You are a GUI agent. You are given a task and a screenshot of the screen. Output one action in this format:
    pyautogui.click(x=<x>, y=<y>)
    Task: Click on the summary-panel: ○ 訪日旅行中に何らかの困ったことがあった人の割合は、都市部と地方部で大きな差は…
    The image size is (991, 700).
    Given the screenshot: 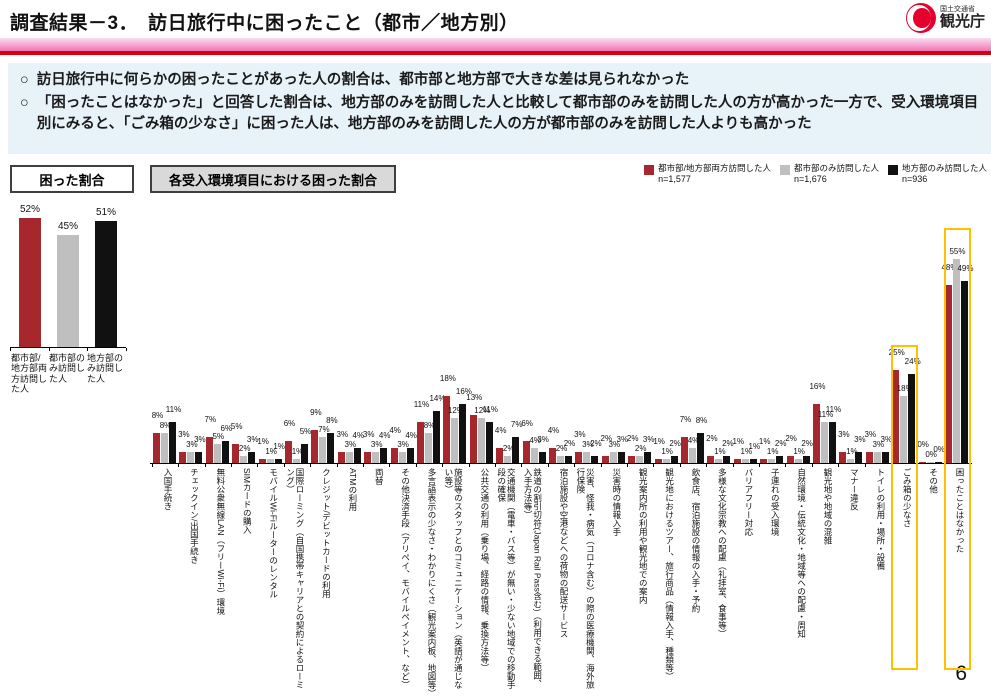 What is the action you would take?
    pyautogui.click(x=499, y=108)
    